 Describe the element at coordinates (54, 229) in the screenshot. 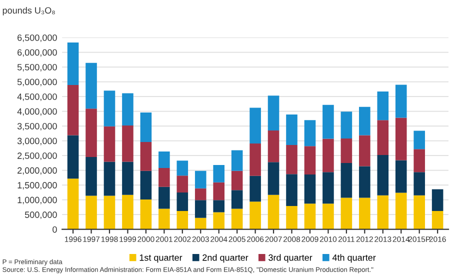

I see `y-tick-label: 0` at that location.